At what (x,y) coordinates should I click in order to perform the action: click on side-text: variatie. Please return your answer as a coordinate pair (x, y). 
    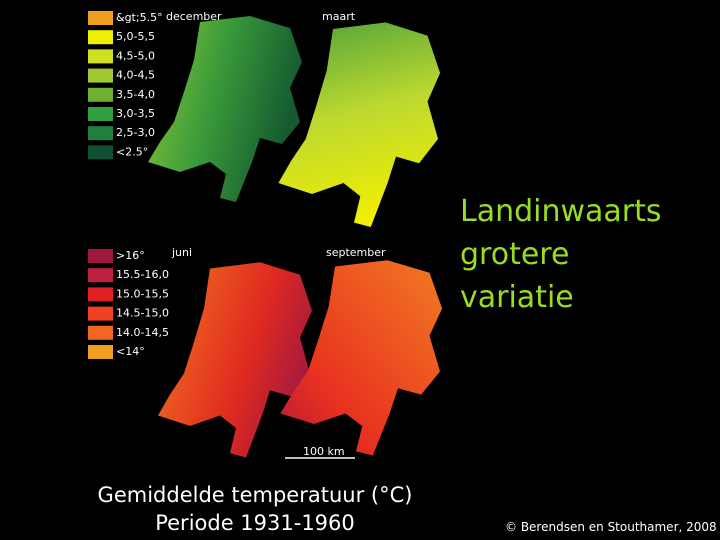
    Looking at the image, I should click on (517, 297).